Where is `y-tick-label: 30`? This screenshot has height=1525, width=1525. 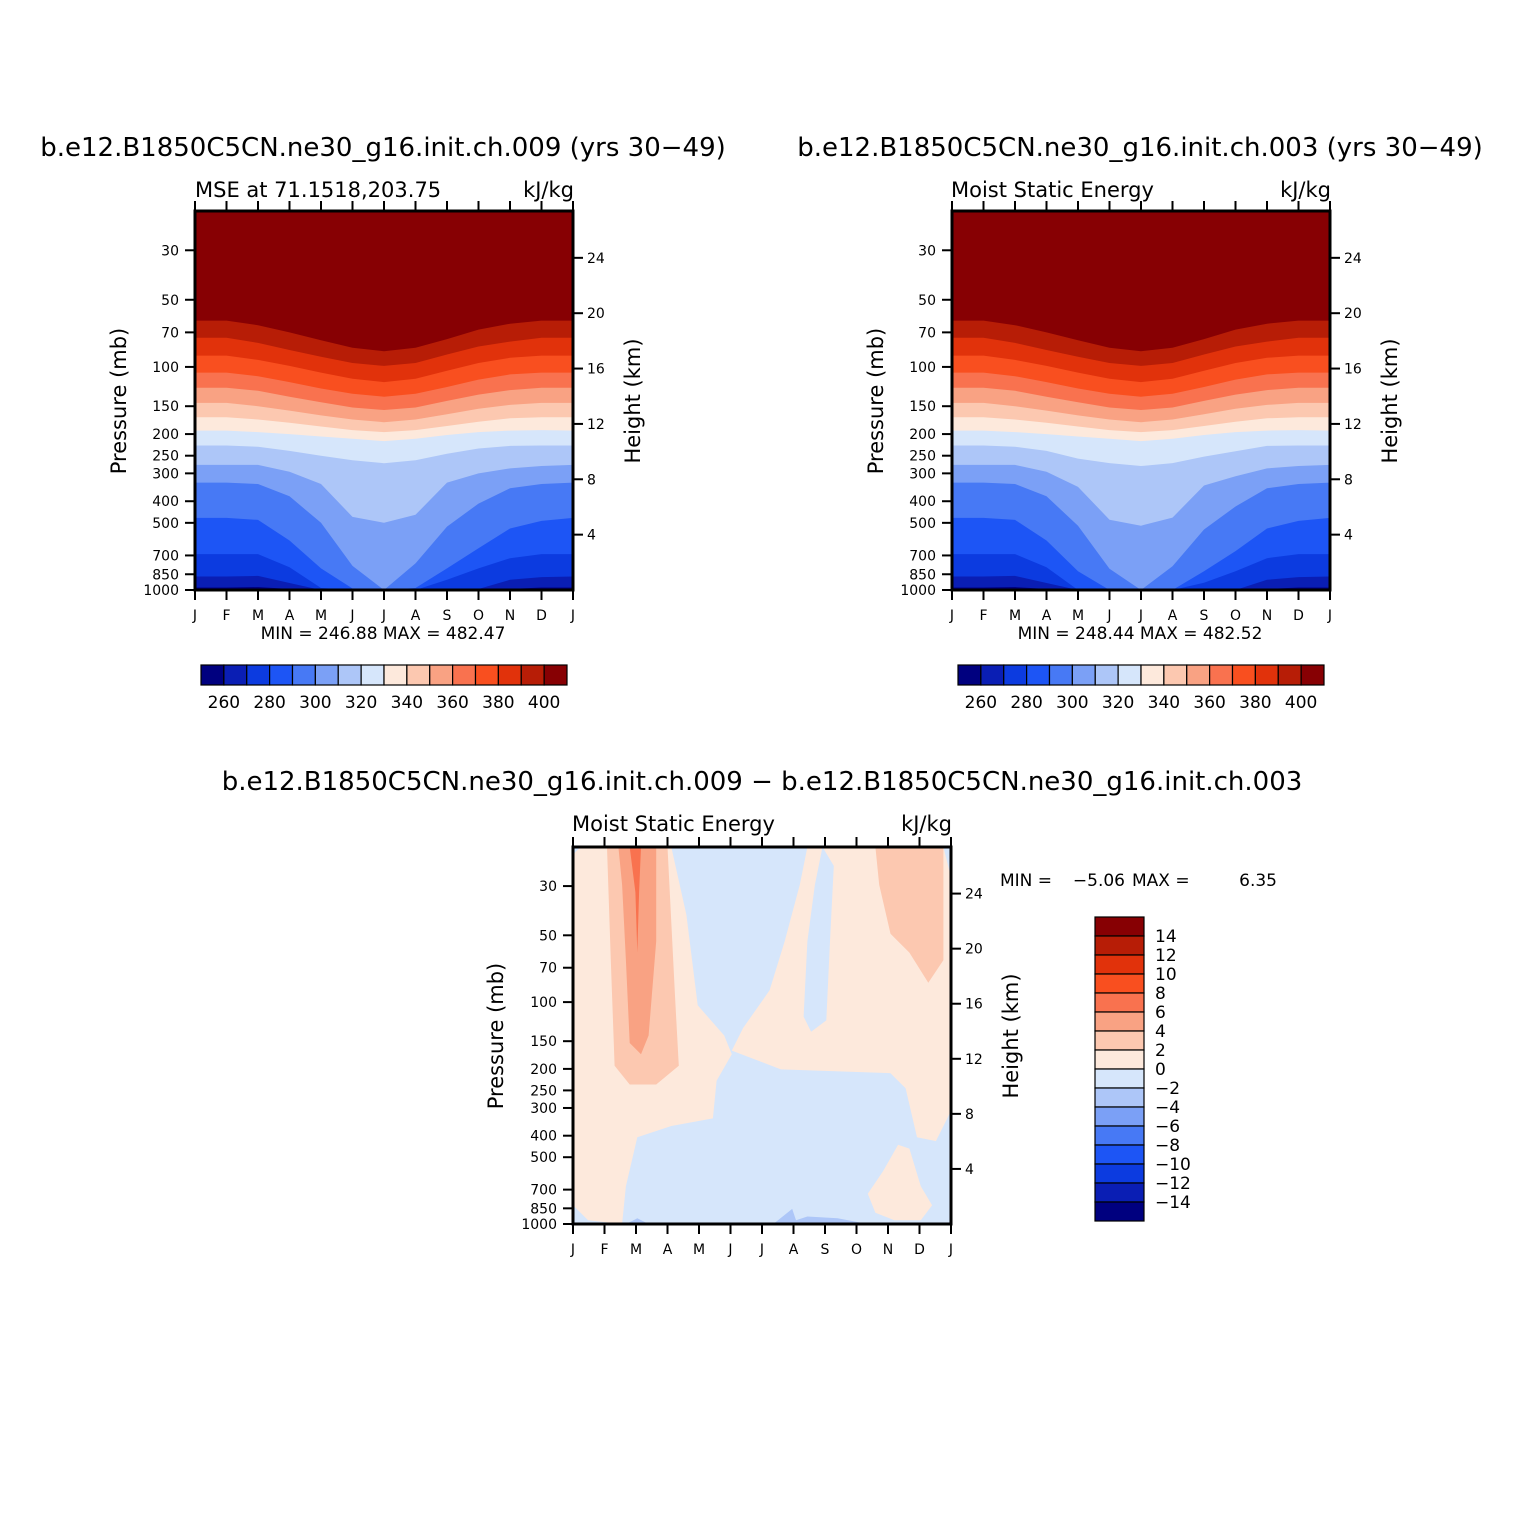 y-tick-label: 30 is located at coordinates (548, 887).